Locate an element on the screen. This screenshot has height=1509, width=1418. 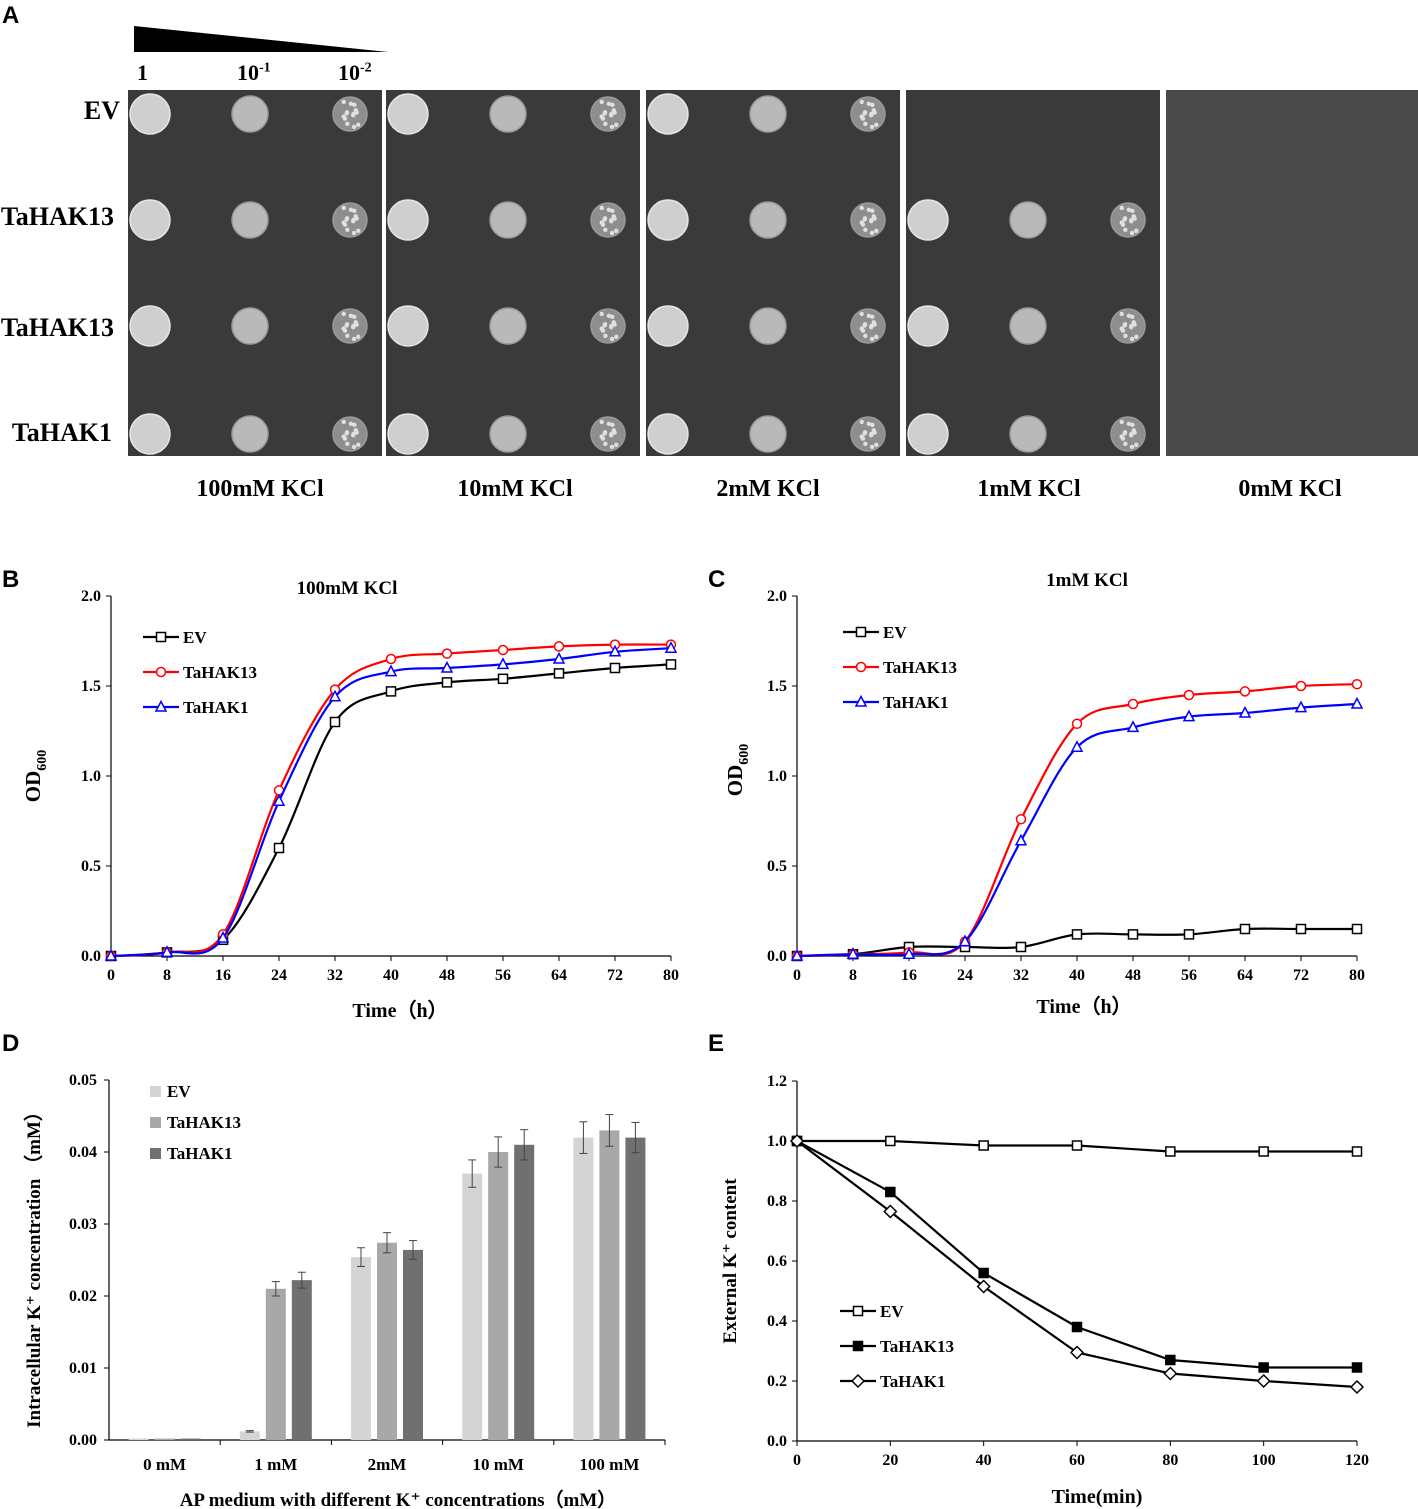
x-tick-label: 56 is located at coordinates (503, 975).